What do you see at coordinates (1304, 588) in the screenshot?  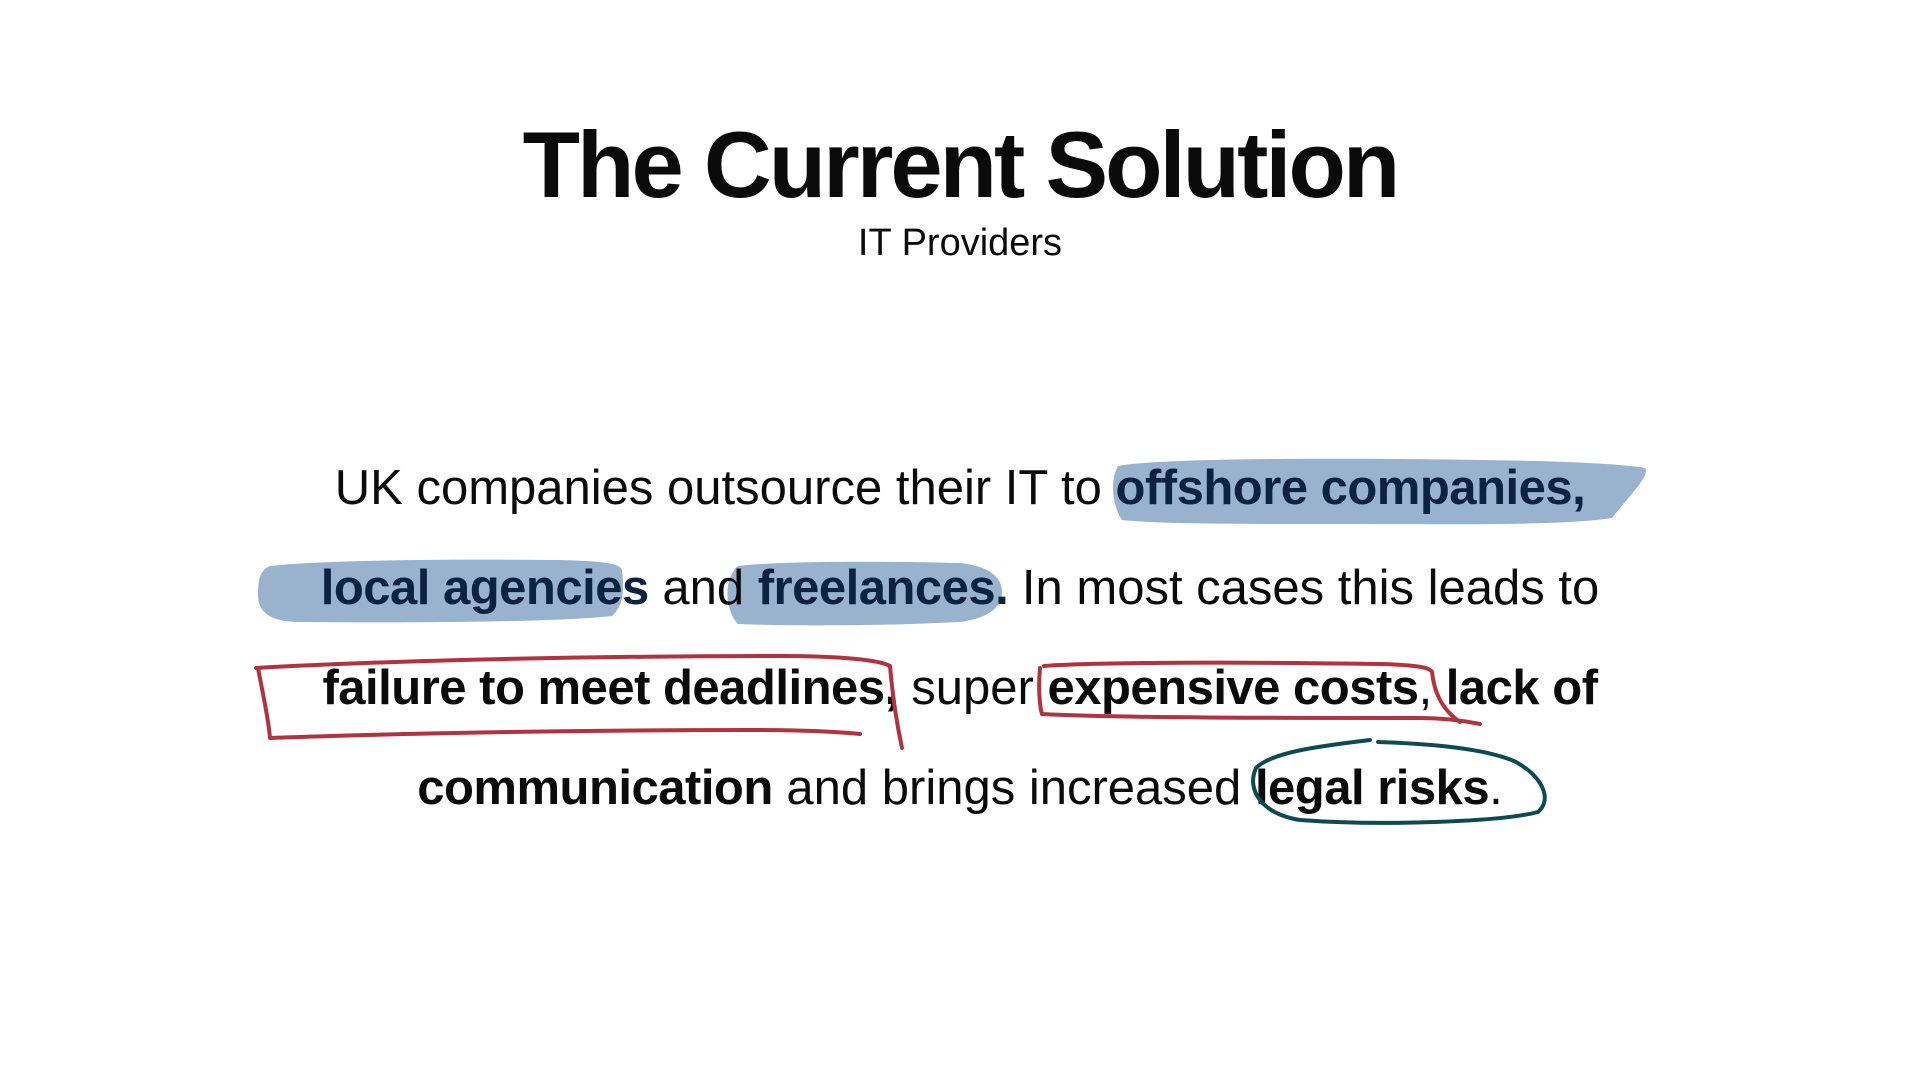 I see `body-text: In most cases this leads to` at bounding box center [1304, 588].